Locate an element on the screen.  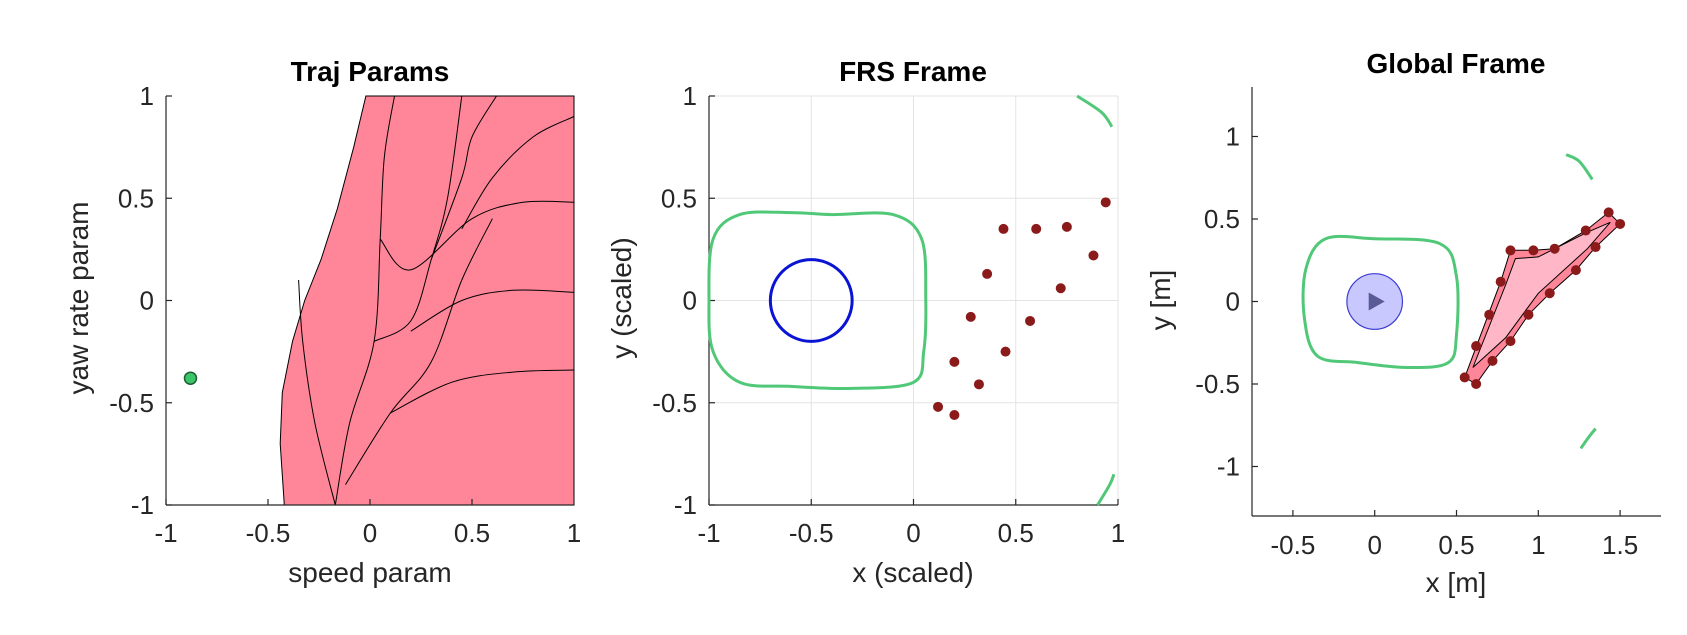
p1-ytick-label-0: -1 is located at coordinates (142, 505).